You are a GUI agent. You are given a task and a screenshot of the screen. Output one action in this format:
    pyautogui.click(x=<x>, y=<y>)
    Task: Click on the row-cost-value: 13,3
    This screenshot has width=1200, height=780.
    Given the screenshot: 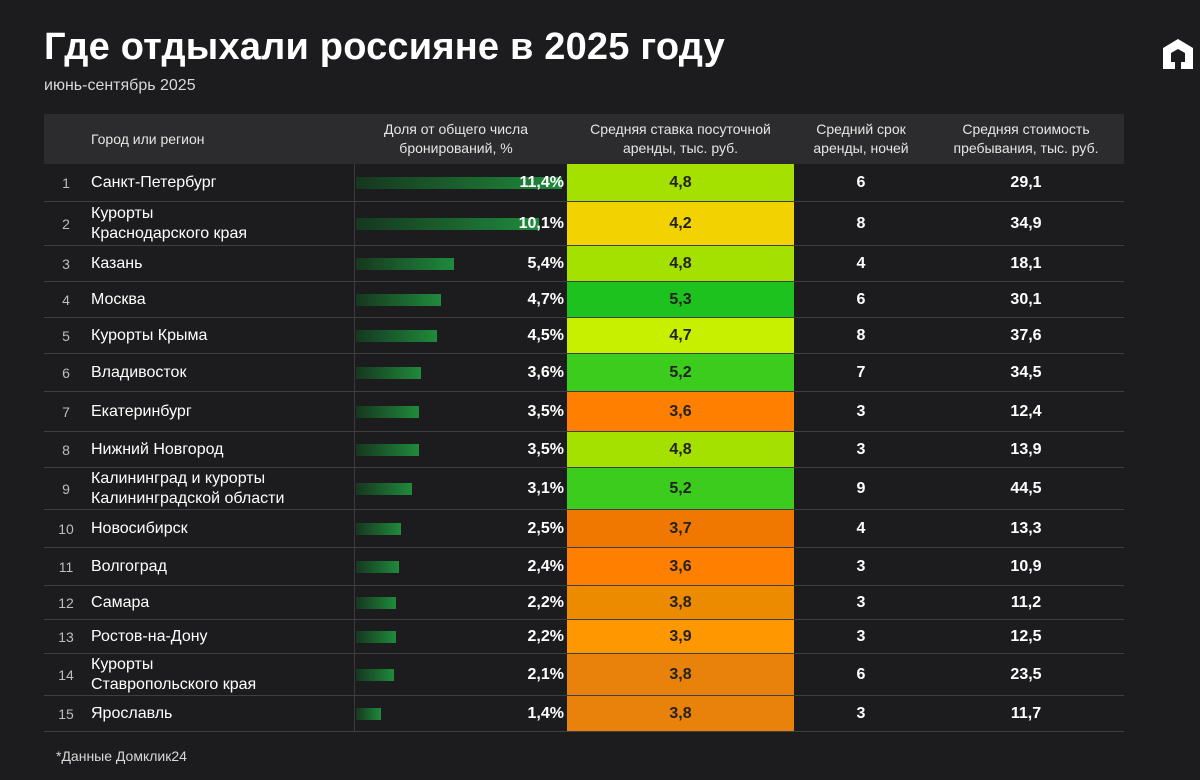 What is the action you would take?
    pyautogui.click(x=1026, y=528)
    